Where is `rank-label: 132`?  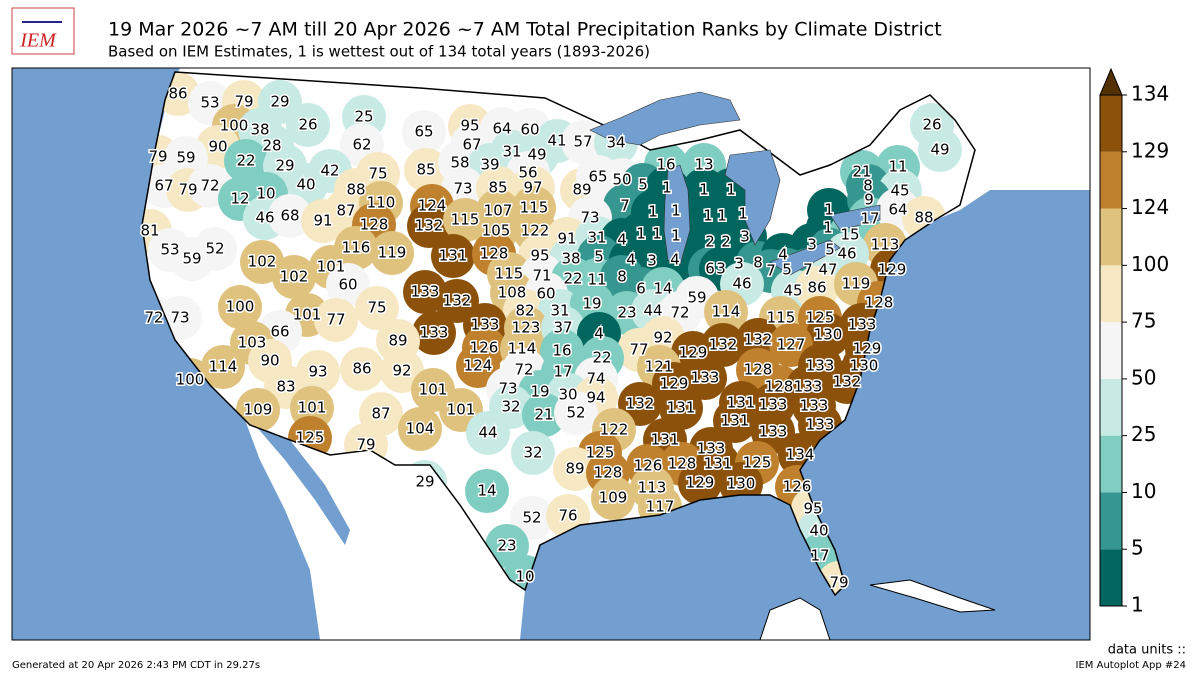 rank-label: 132 is located at coordinates (429, 226).